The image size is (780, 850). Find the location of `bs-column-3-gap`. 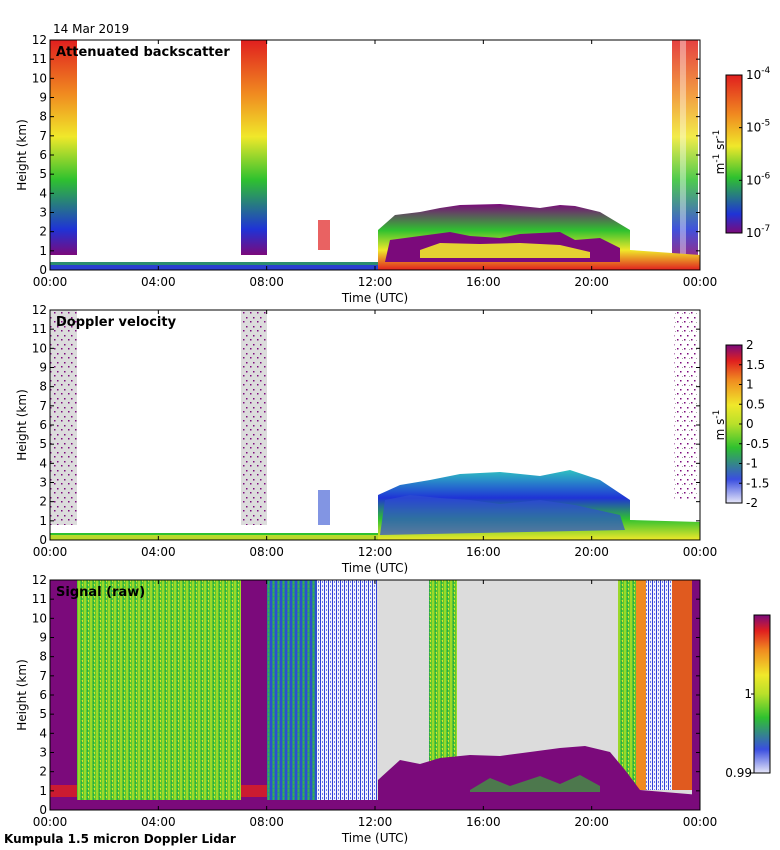

bs-column-3-gap is located at coordinates (683, 147).